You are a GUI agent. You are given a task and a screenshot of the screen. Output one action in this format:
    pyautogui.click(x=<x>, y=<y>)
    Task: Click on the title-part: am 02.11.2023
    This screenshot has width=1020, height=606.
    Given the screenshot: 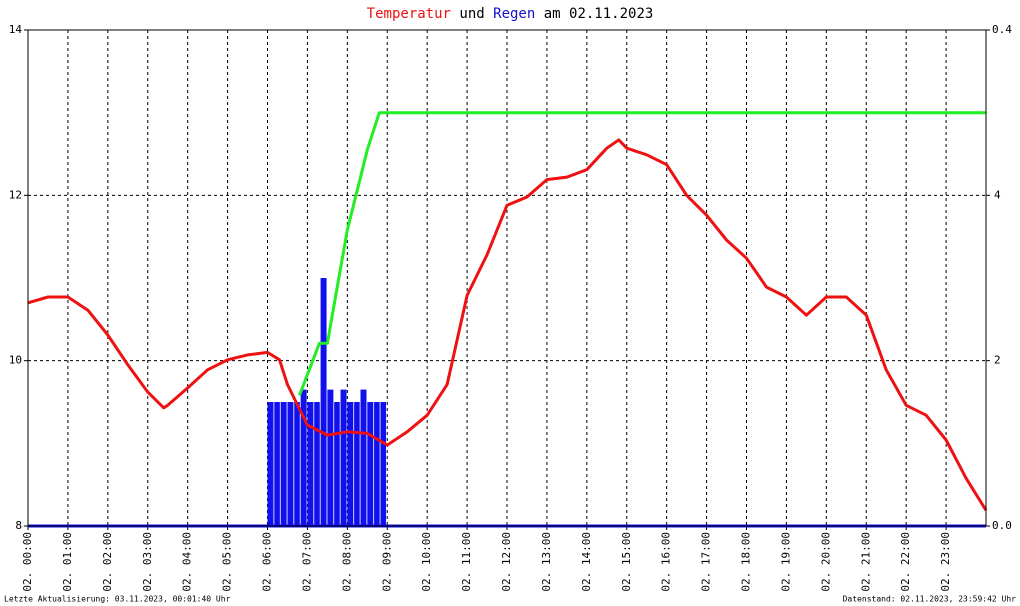 What is the action you would take?
    pyautogui.click(x=599, y=14)
    